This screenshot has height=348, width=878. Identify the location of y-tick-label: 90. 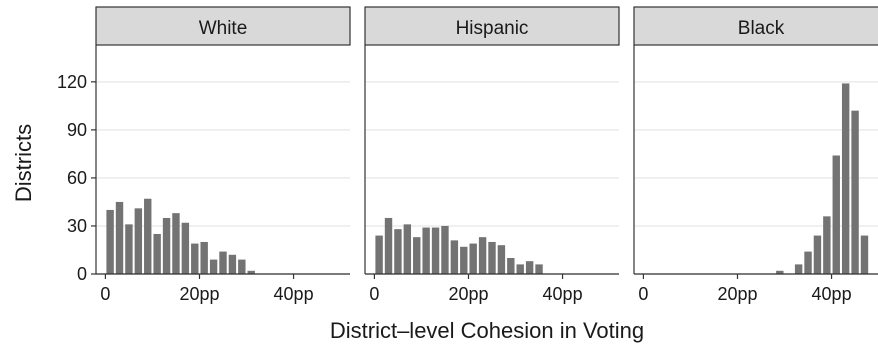
(77, 130).